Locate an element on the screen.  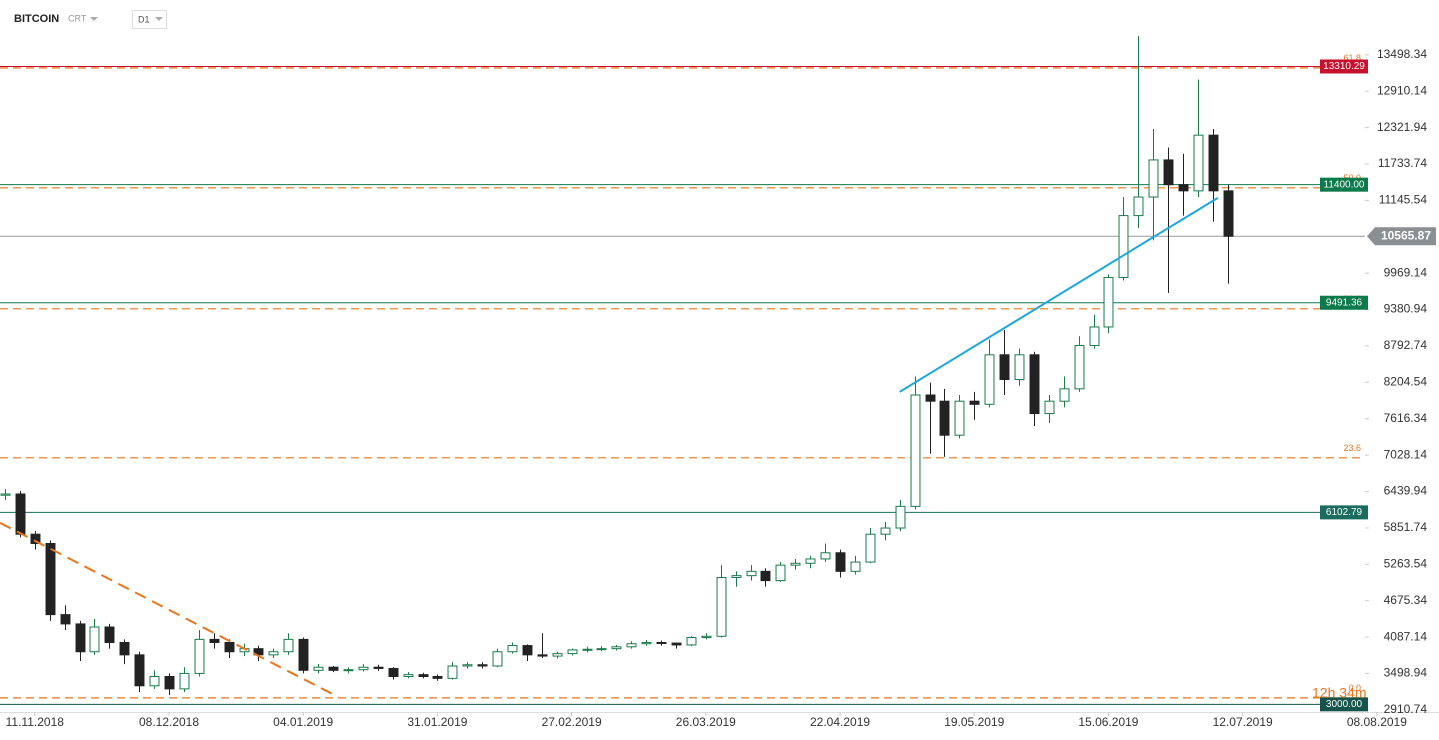
y-tick-label: 7616.34 is located at coordinates (1406, 418).